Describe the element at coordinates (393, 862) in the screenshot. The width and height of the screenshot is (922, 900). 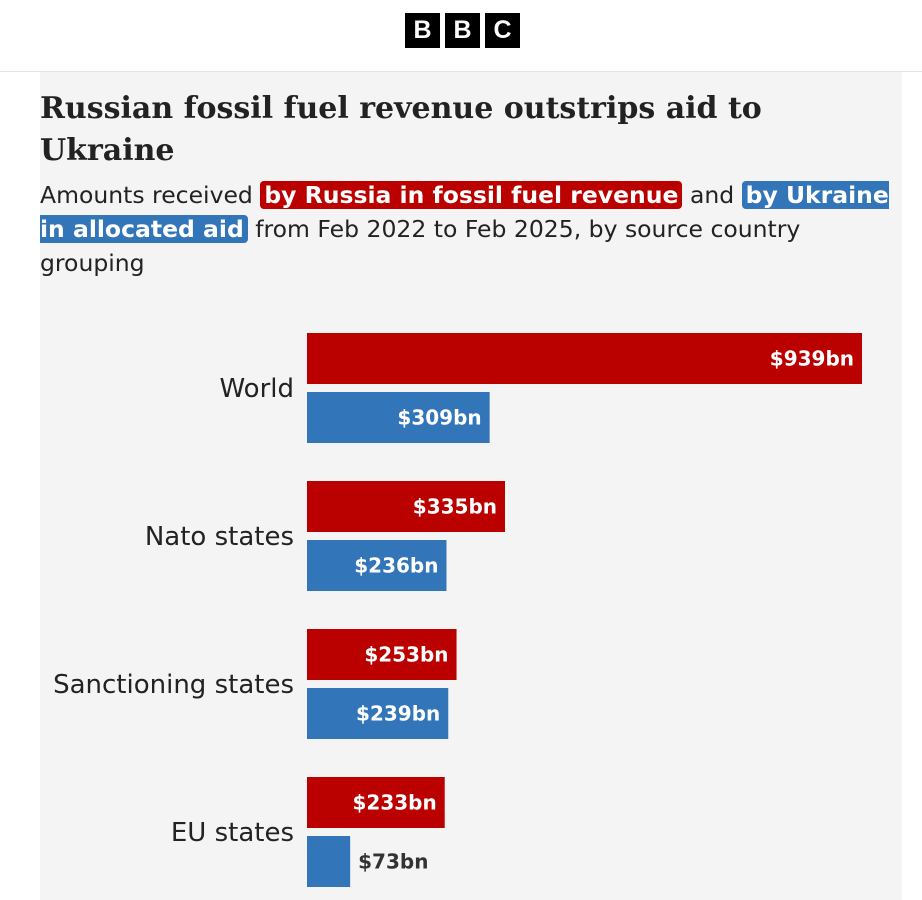
I see `data-label: $73bn` at that location.